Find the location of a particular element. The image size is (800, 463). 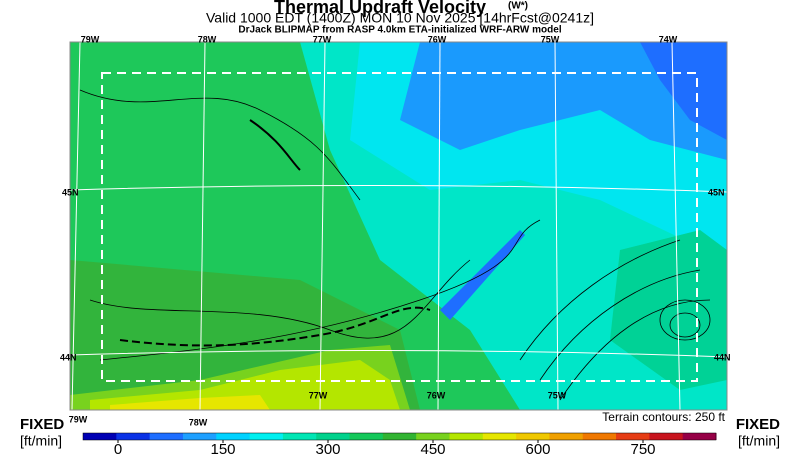

colorbar-tick-label: 300 is located at coordinates (327, 449).